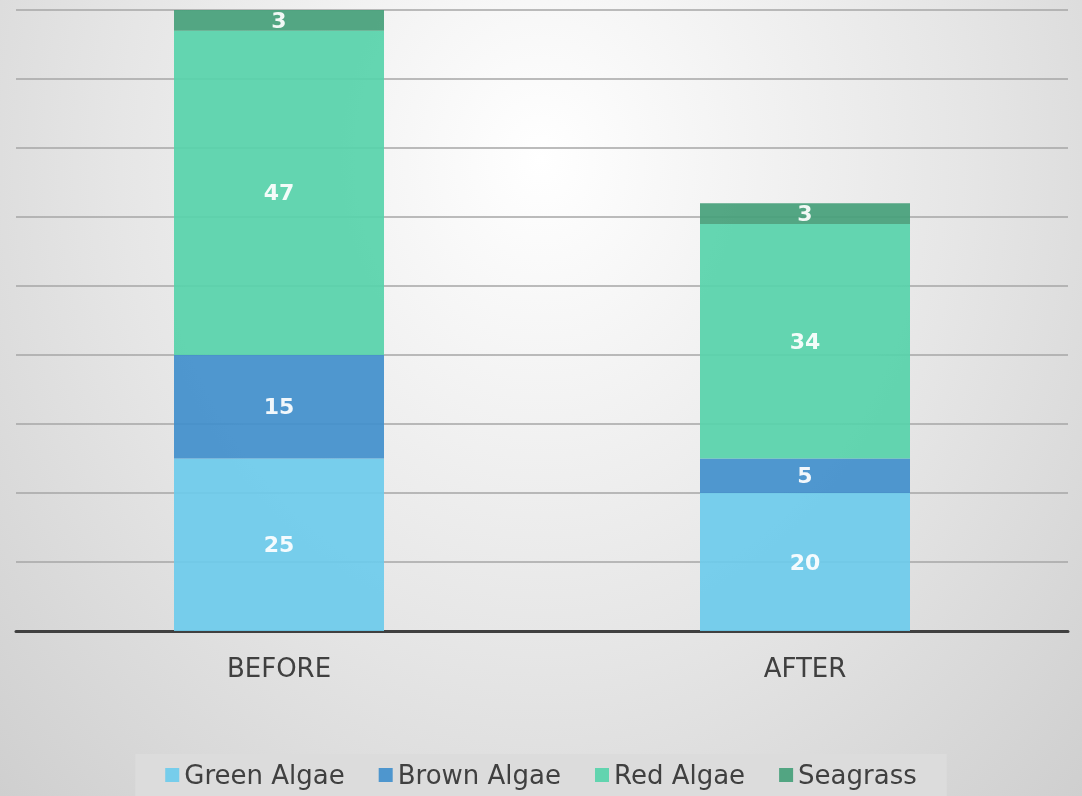  I want to click on legend-label: Red Algae, so click(680, 775).